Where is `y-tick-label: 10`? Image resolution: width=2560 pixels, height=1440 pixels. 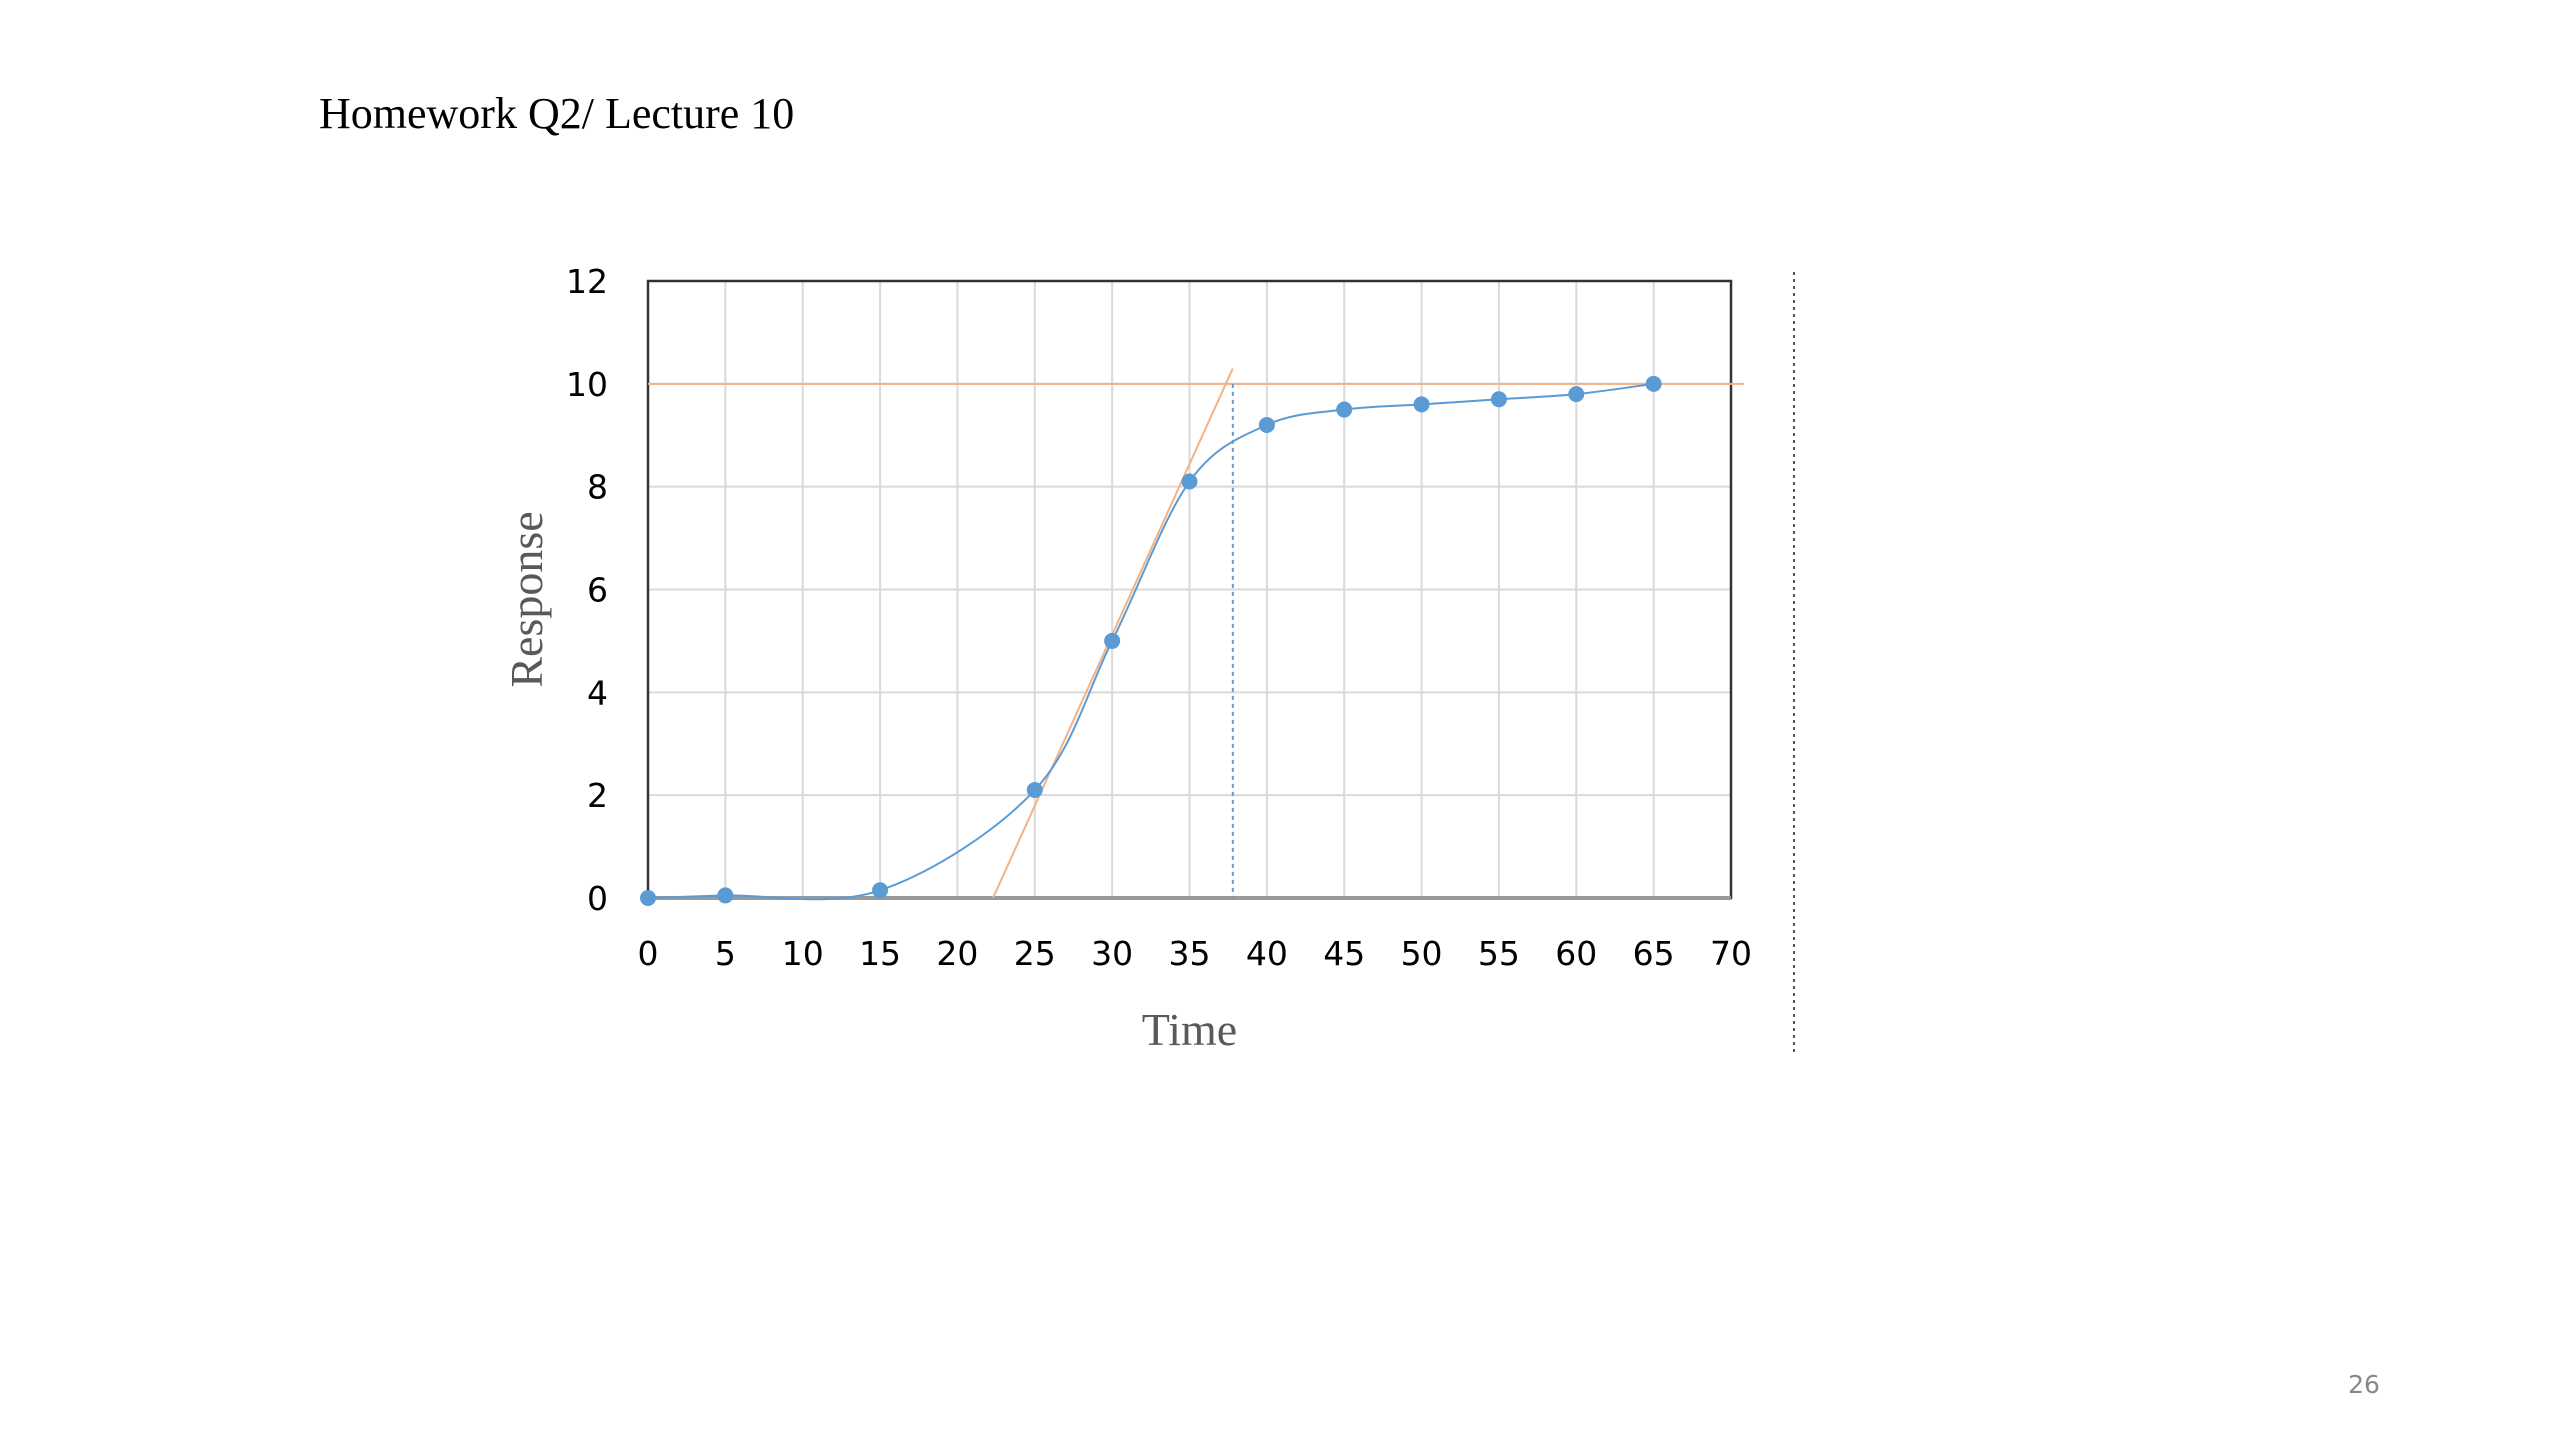 y-tick-label: 10 is located at coordinates (587, 384).